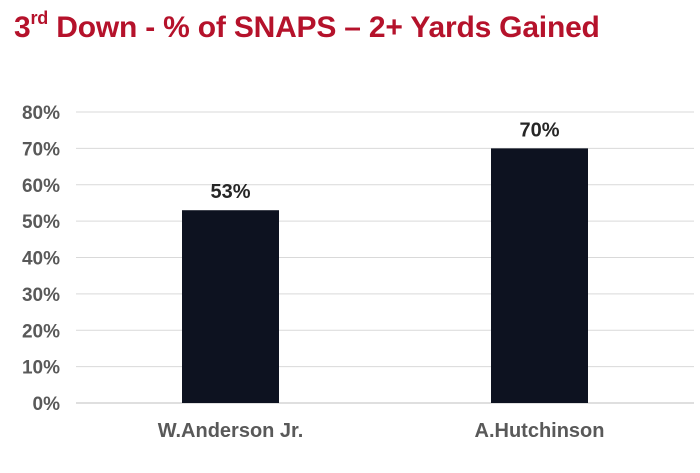 The height and width of the screenshot is (473, 700). Describe the element at coordinates (47, 404) in the screenshot. I see `y-tick-label: 0%` at that location.